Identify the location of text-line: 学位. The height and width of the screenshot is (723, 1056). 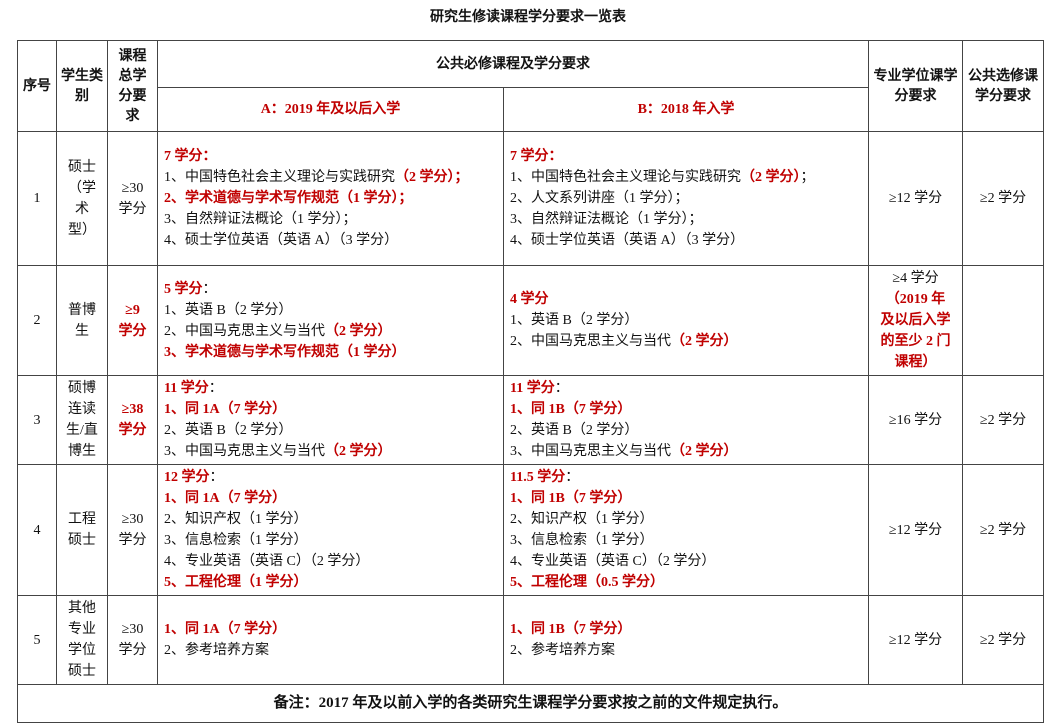
(82, 650).